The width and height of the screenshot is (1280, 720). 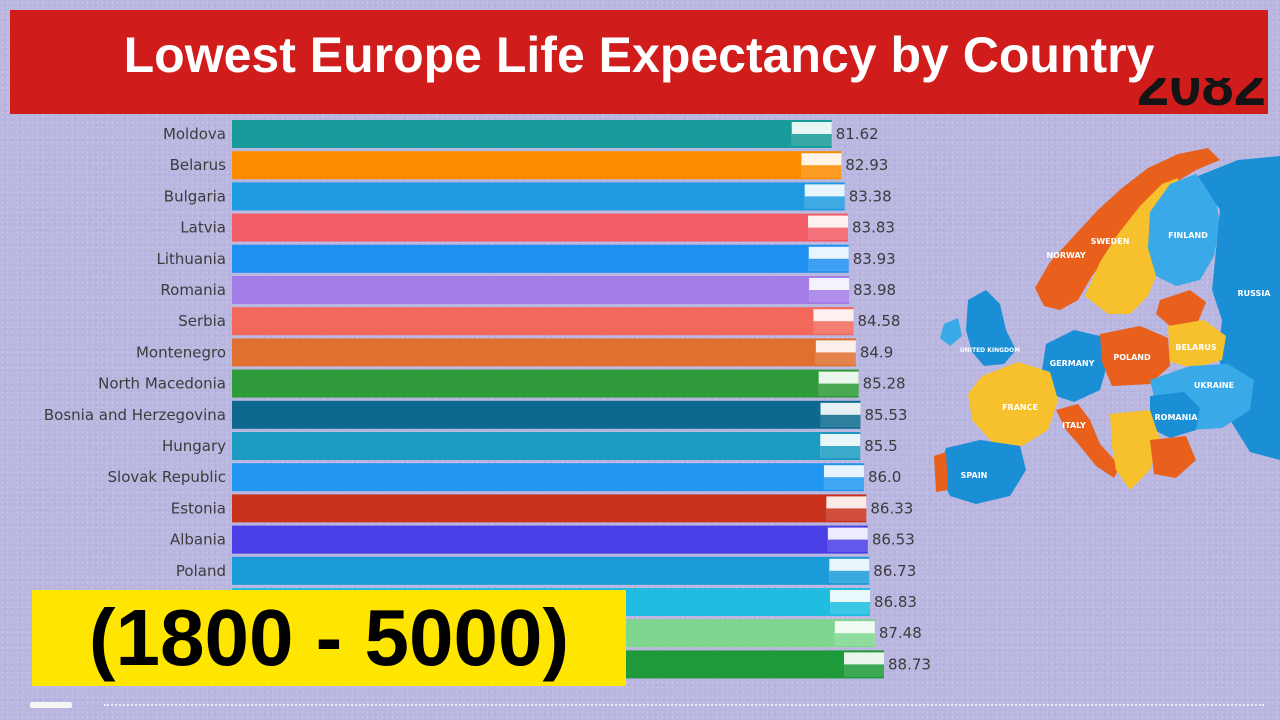 I want to click on category-label: Estonia, so click(x=198, y=508).